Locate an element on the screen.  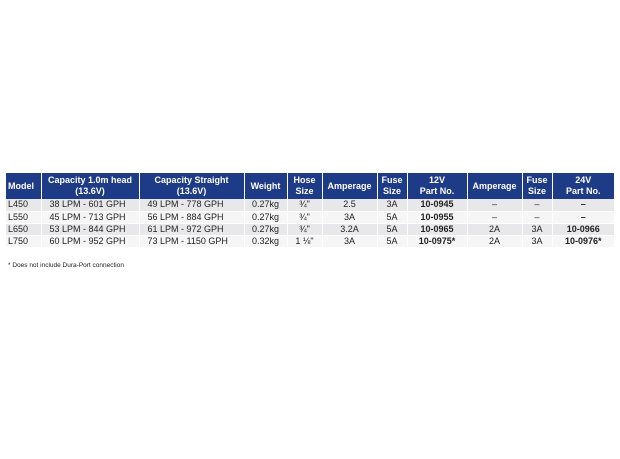
header-hose-size-line1: Hose is located at coordinates (304, 180).